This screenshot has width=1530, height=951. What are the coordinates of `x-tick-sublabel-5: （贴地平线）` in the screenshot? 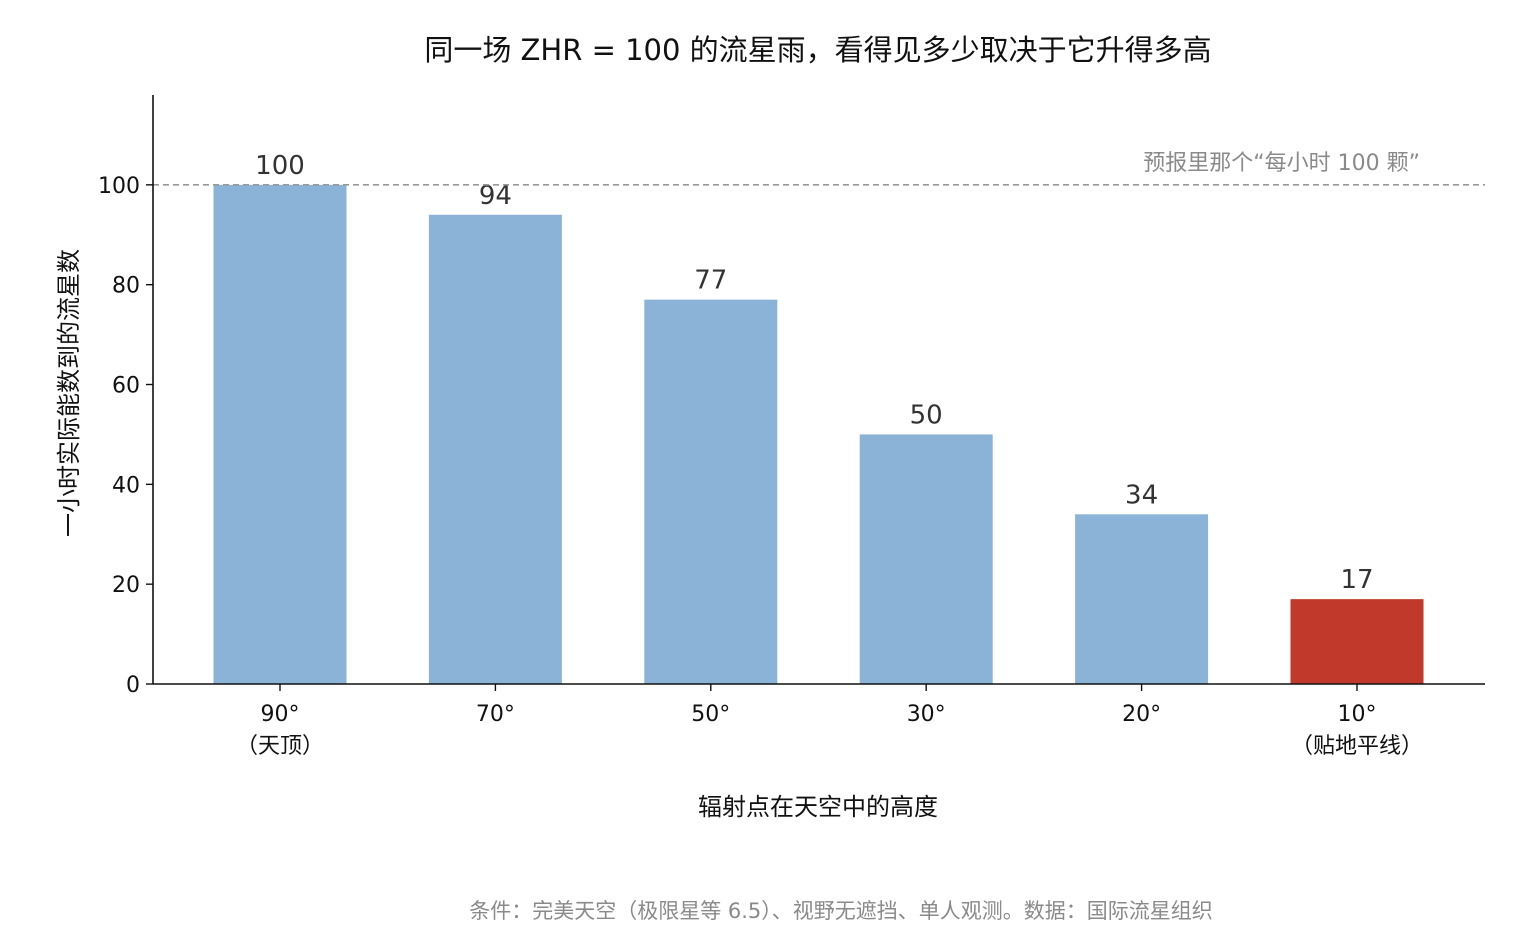 It's located at (1357, 746).